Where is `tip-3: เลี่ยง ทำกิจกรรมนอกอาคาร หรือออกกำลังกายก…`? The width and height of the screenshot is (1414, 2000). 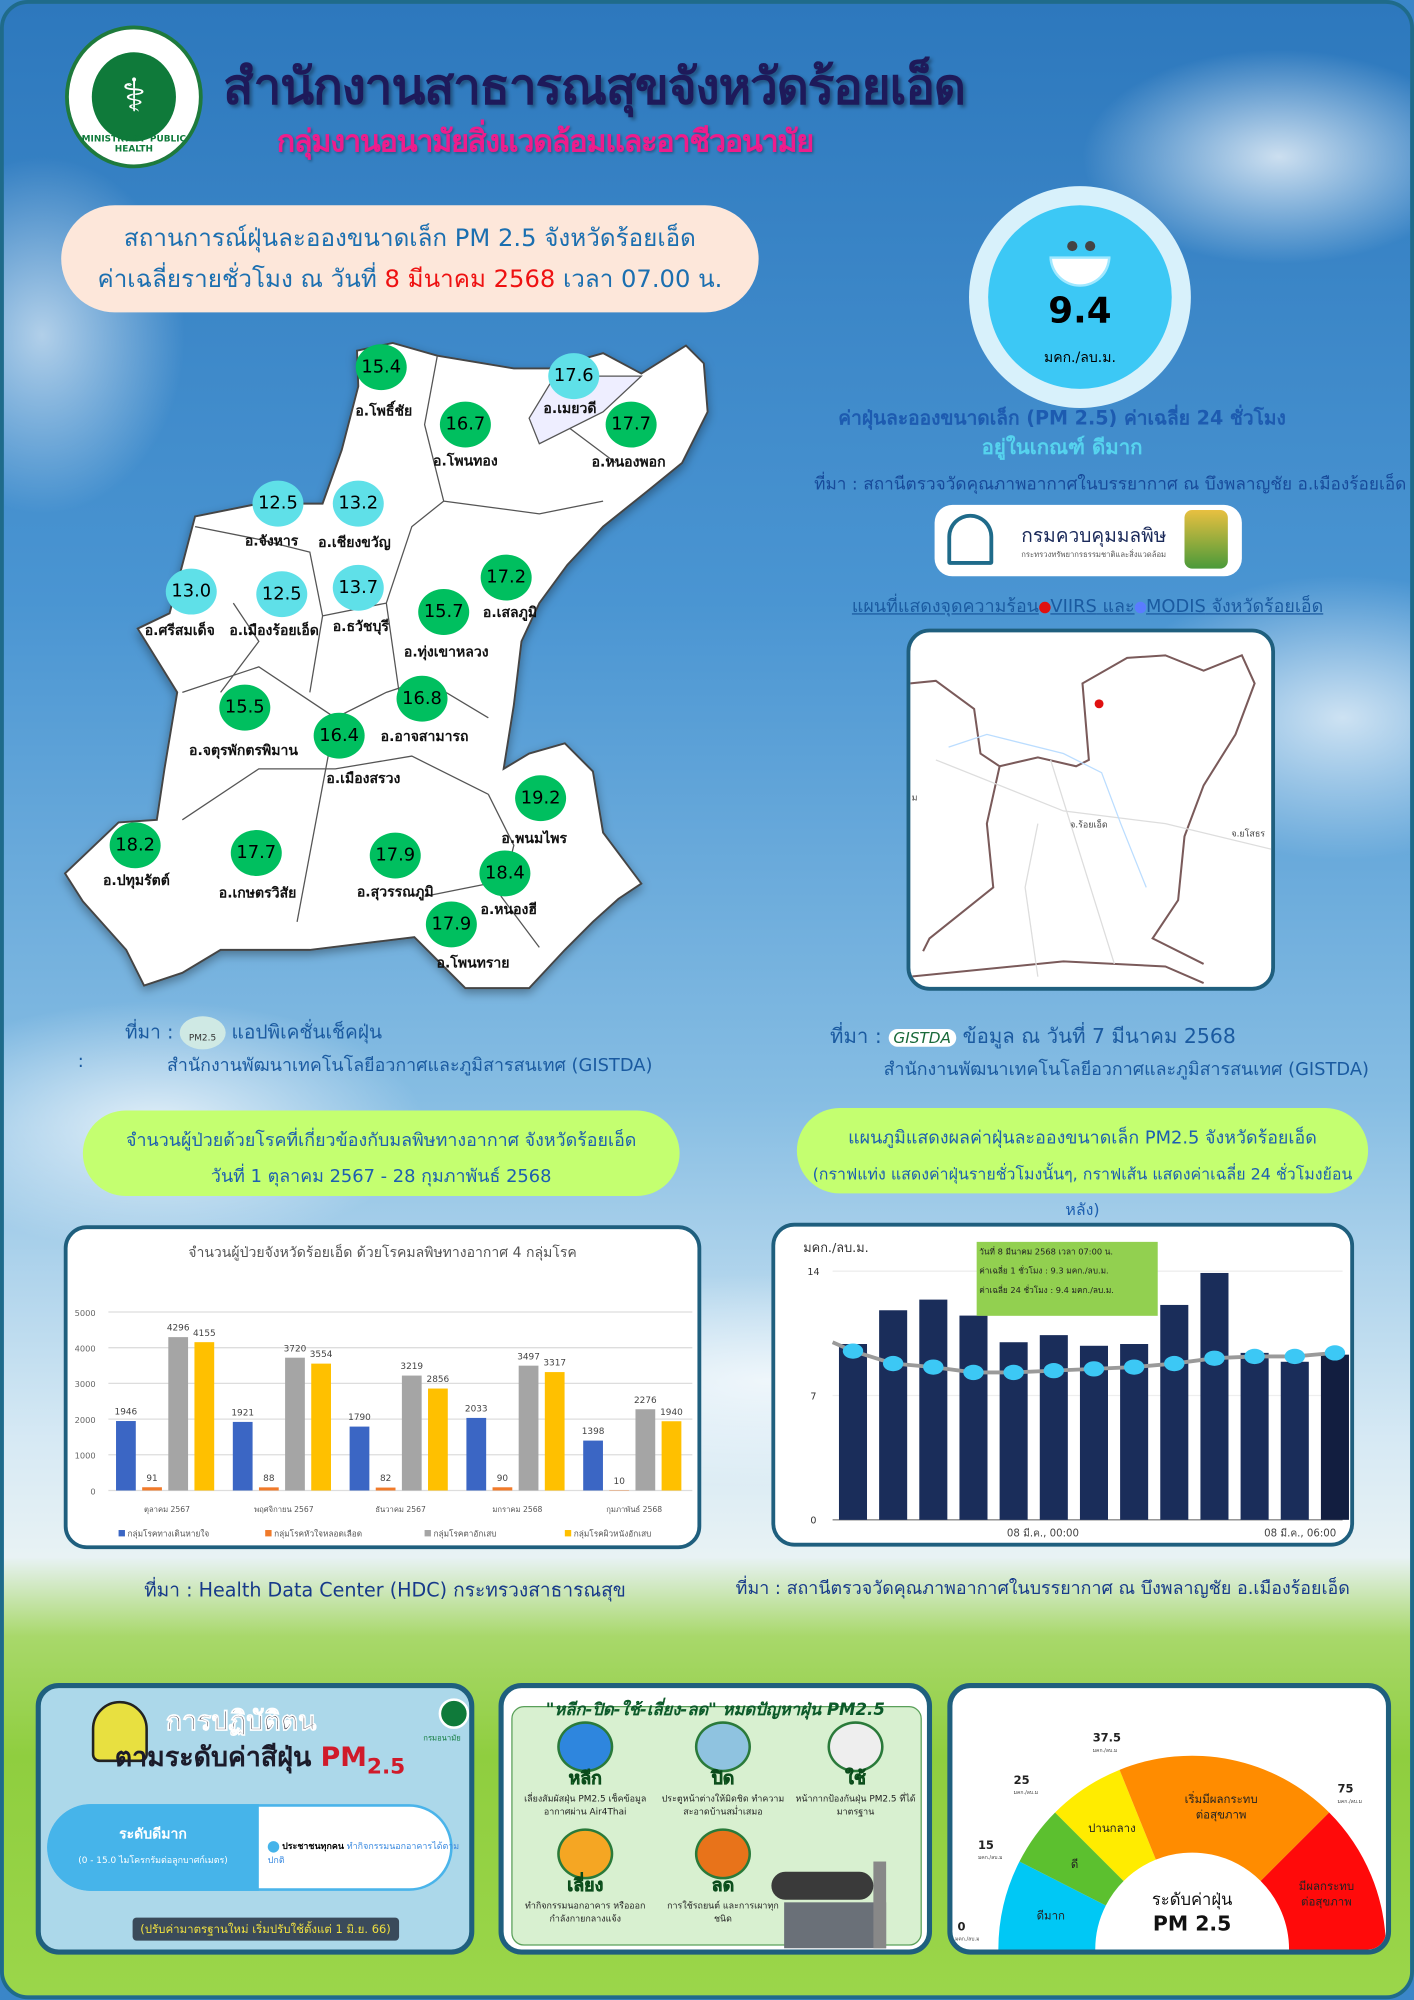 tip-3: เลี่ยง ทำกิจกรรมนอกอาคาร หรือออกกำลังกายก… is located at coordinates (585, 1876).